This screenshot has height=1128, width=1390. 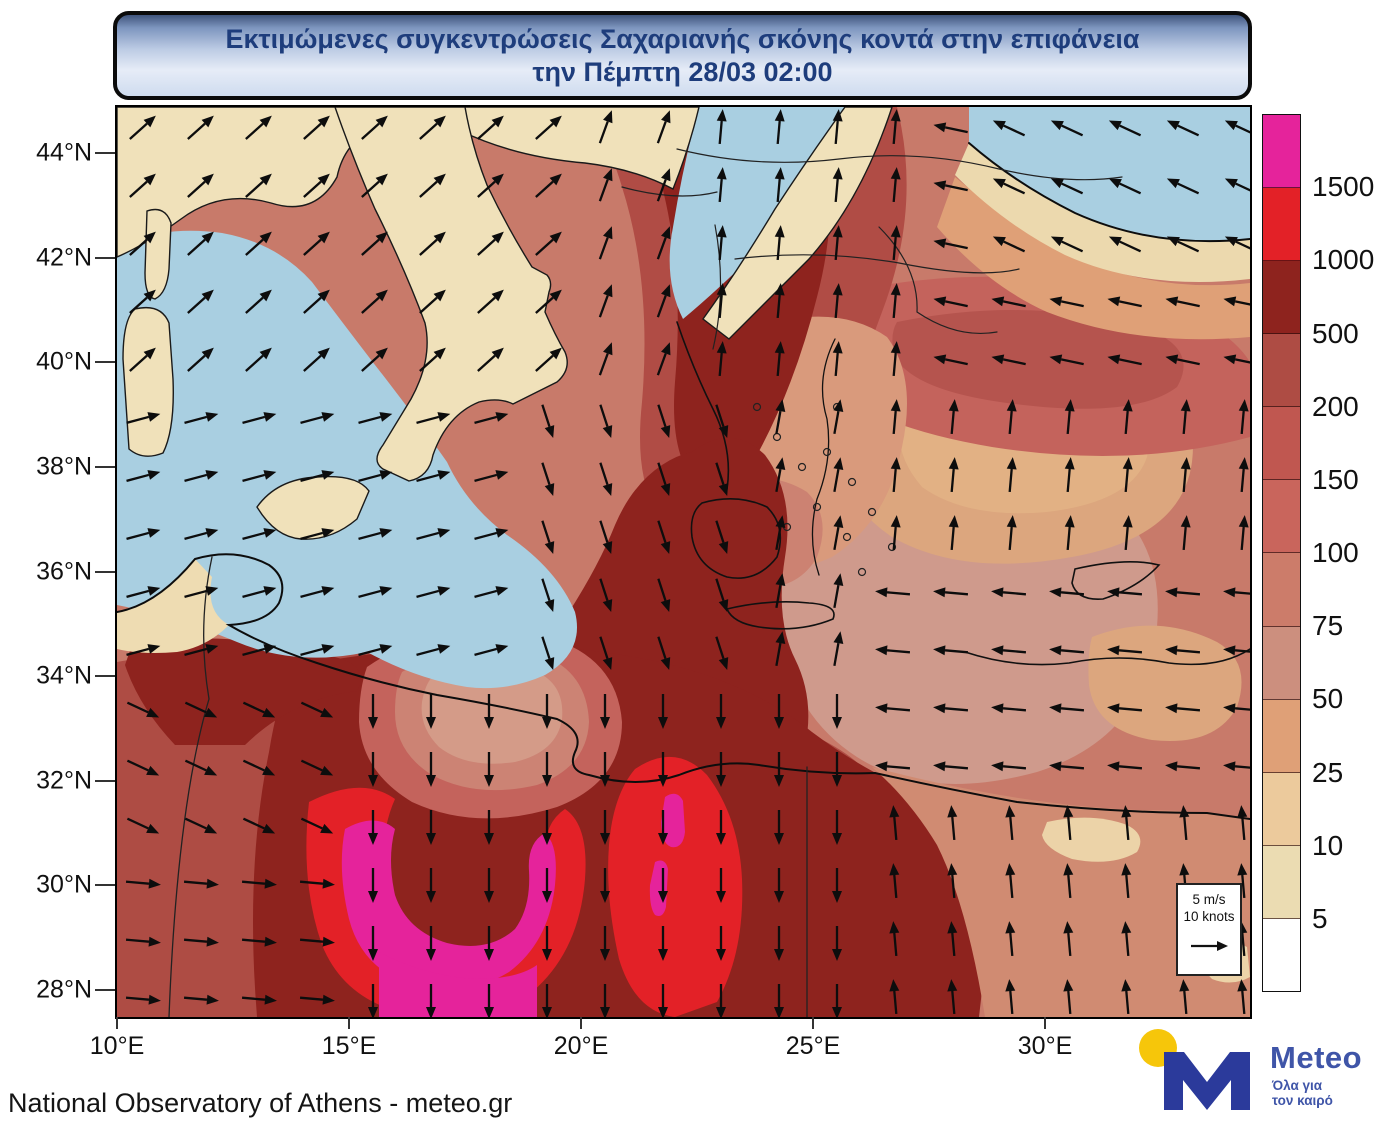 What do you see at coordinates (1107, 657) in the screenshot?
I see `coast-turkey-south` at bounding box center [1107, 657].